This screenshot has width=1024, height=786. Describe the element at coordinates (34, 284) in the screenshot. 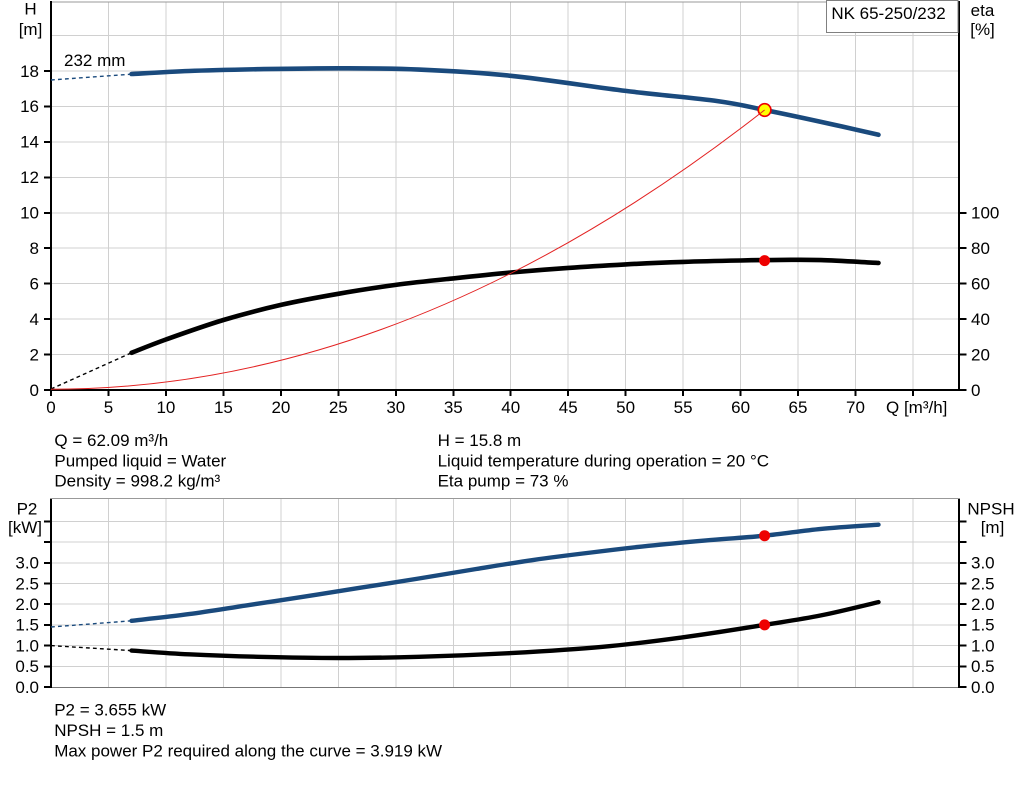

I see `svg-text: 6` at that location.